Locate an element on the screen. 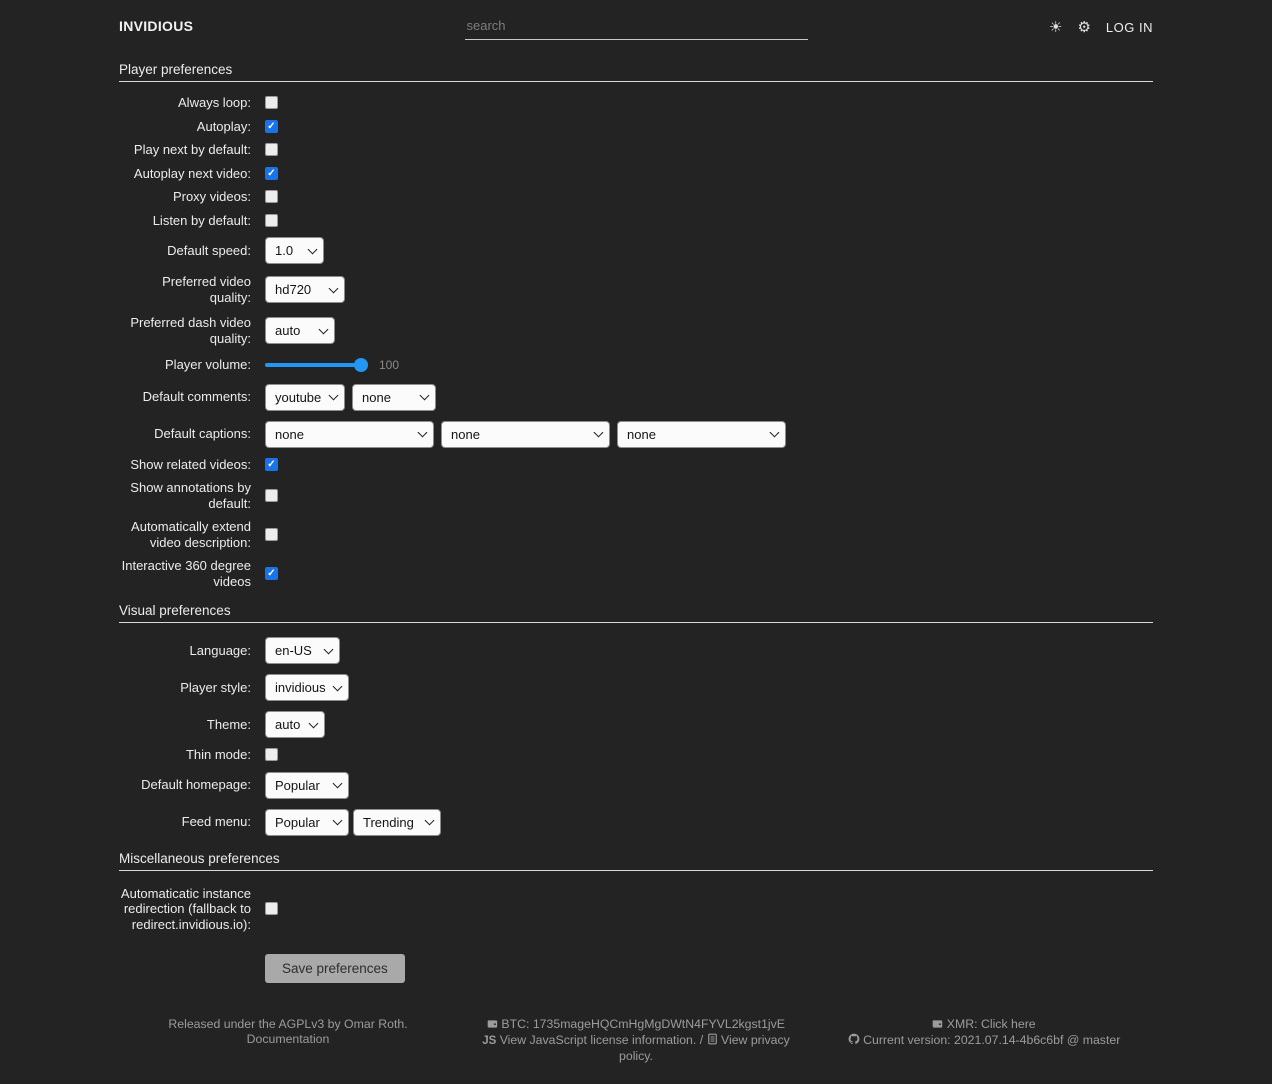 The width and height of the screenshot is (1272, 1084). listen-default-checkbox is located at coordinates (271, 220).